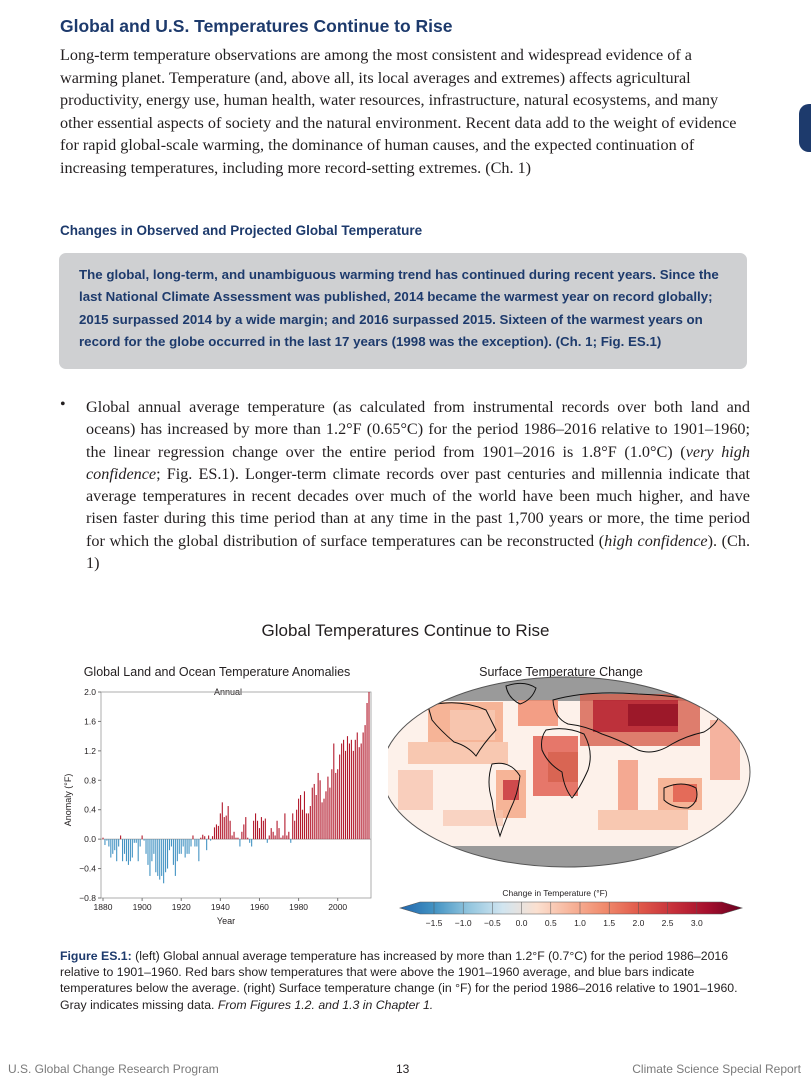 This screenshot has height=1085, width=811. I want to click on confidence-high: high confidence, so click(656, 540).